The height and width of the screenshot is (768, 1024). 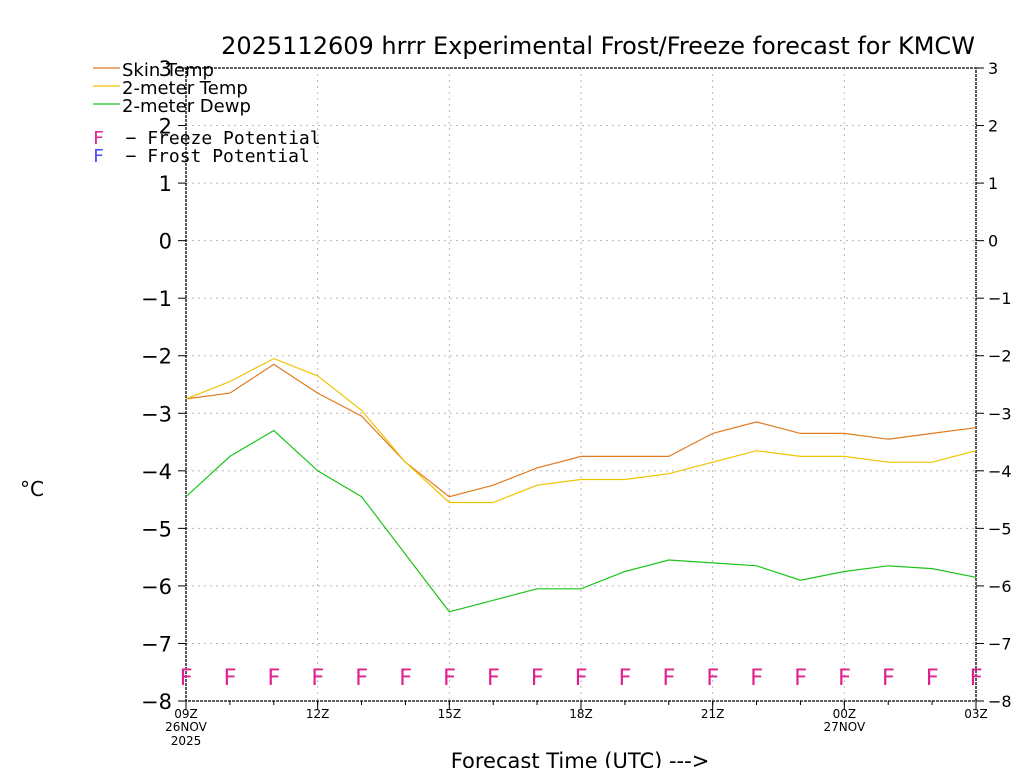 I want to click on x-tick-label: 03Z, so click(x=976, y=714).